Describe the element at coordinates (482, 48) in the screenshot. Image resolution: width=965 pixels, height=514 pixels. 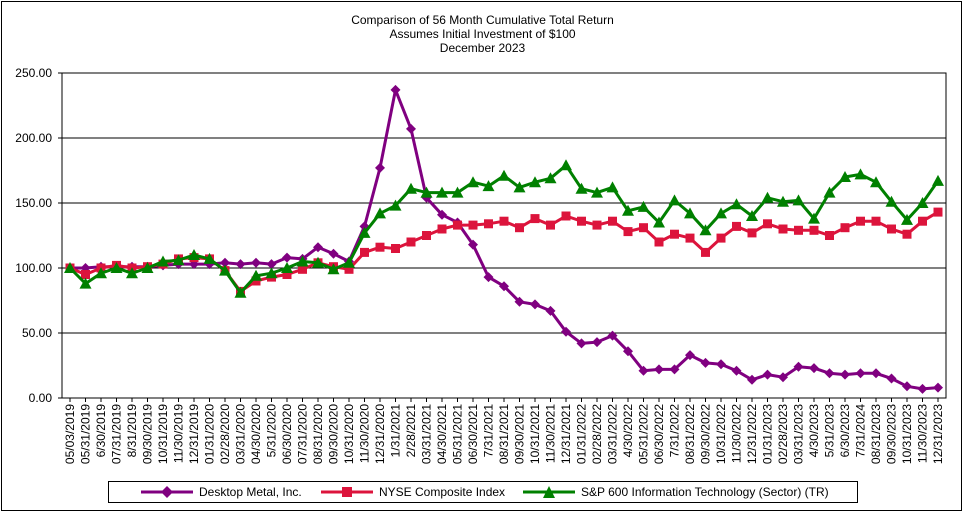
I see `chart-title-line-3: December 2023` at that location.